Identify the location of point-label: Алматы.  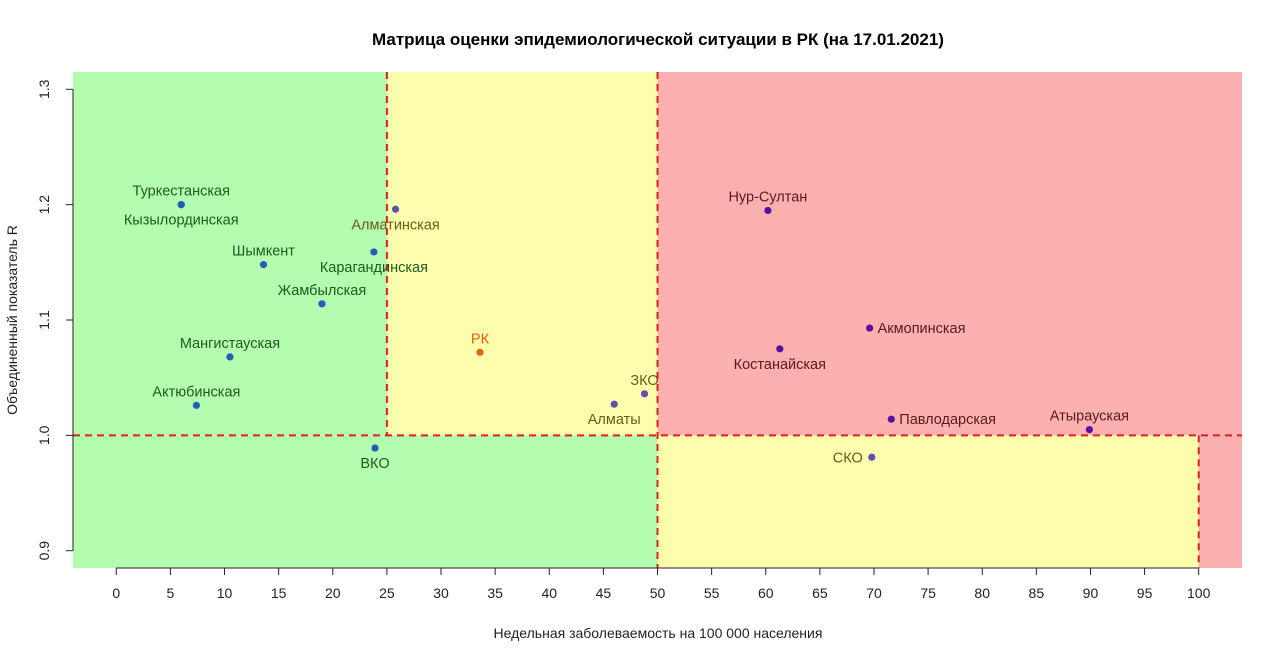
(614, 420).